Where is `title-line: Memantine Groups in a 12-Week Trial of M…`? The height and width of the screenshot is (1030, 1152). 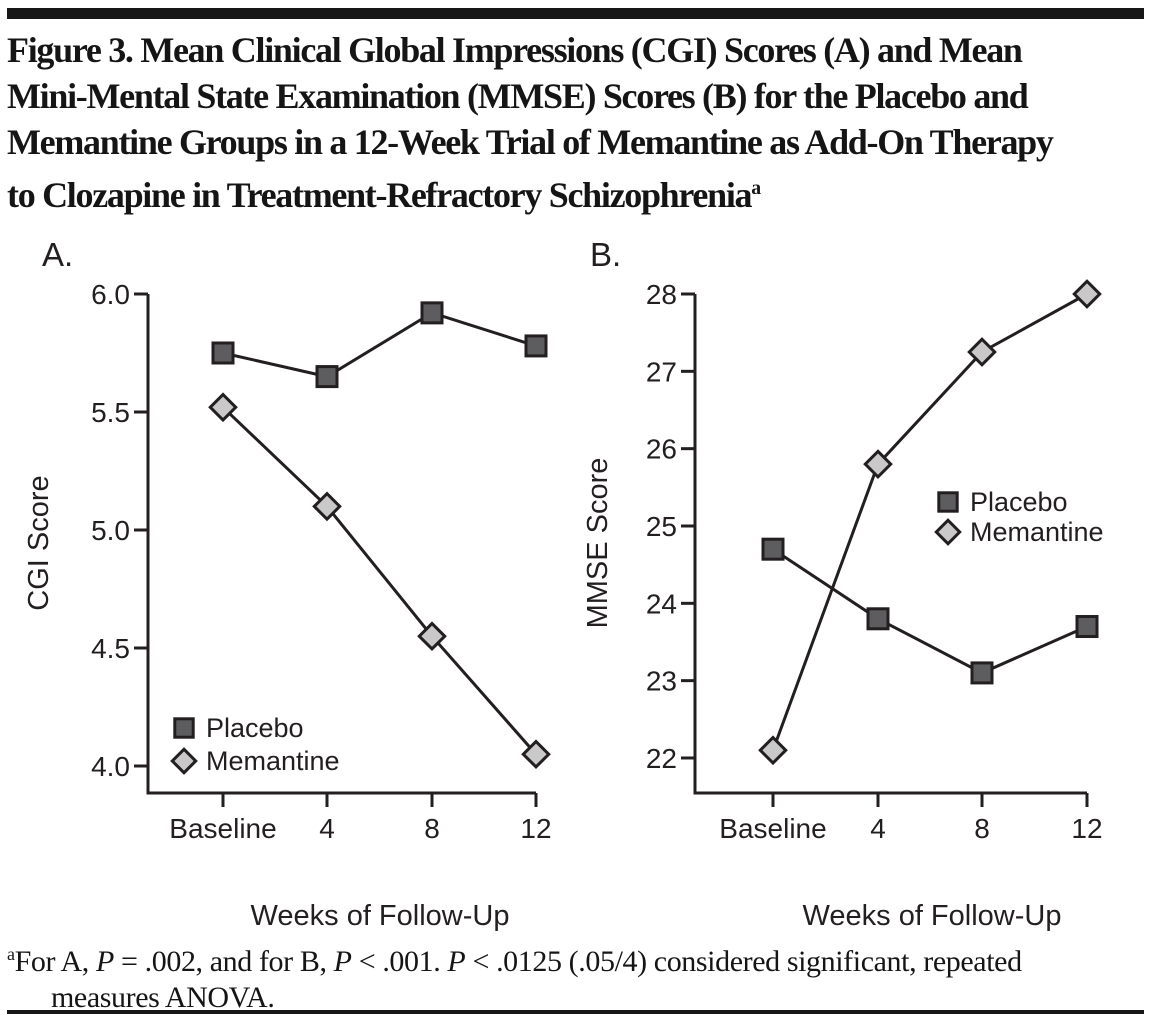
title-line: Memantine Groups in a 12-Week Trial of M… is located at coordinates (530, 142).